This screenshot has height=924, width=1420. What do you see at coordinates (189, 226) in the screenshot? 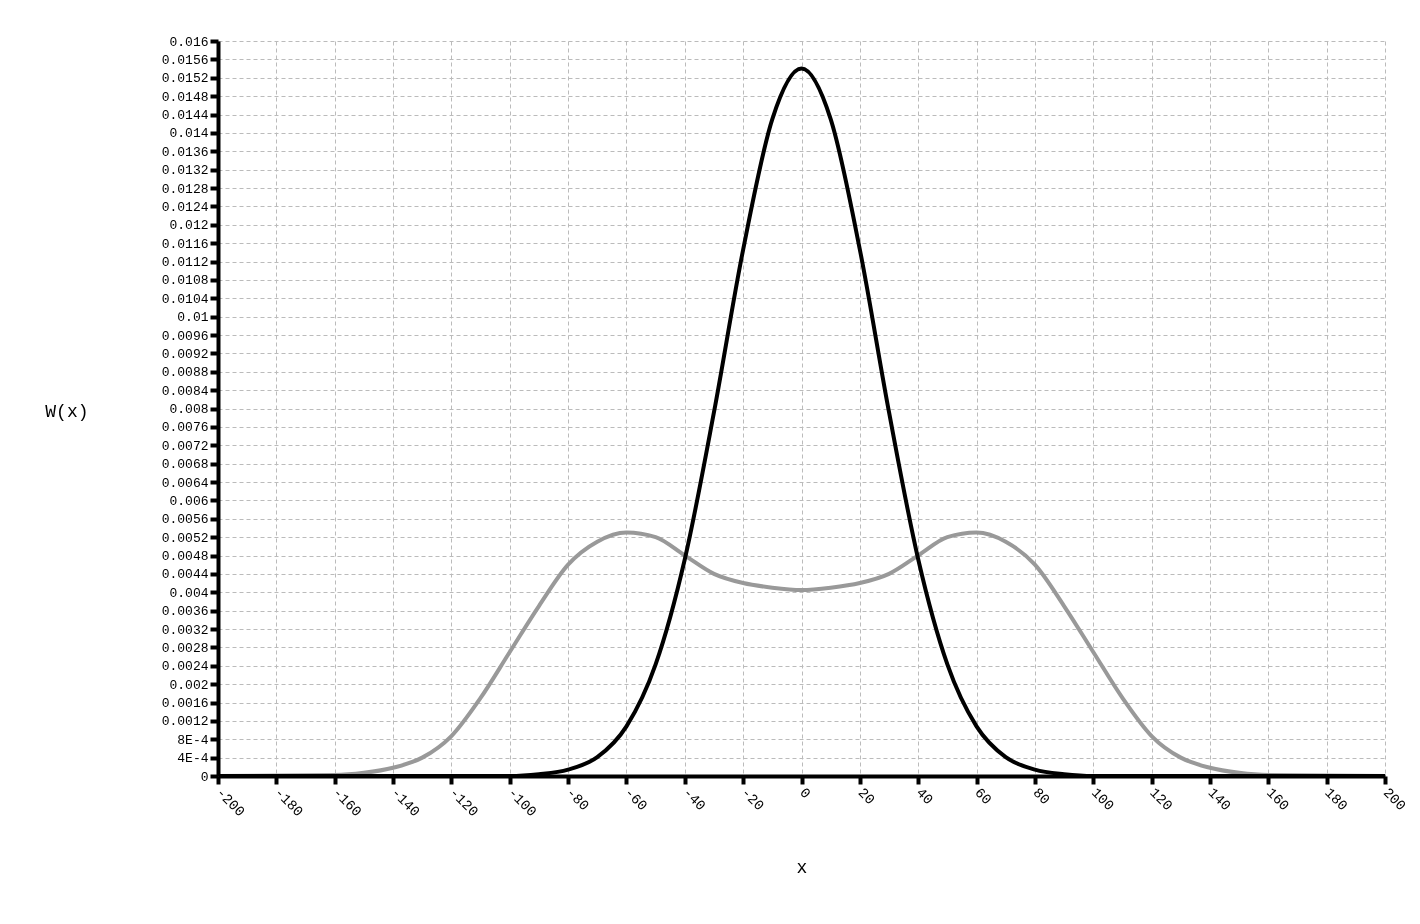
I see `y-tick-label: 0.012` at bounding box center [189, 226].